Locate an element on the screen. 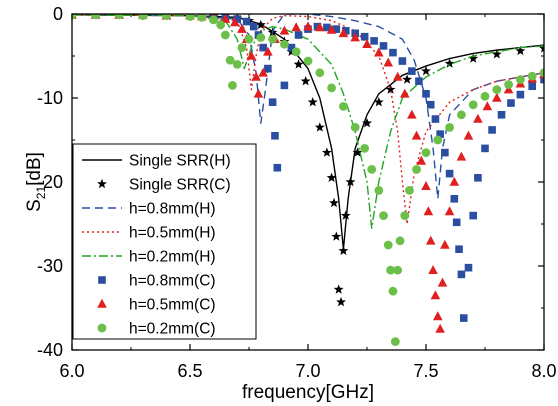 The image size is (558, 406). legend-item-h-0-8mm-c: h=0.8mm(C) is located at coordinates (157, 281).